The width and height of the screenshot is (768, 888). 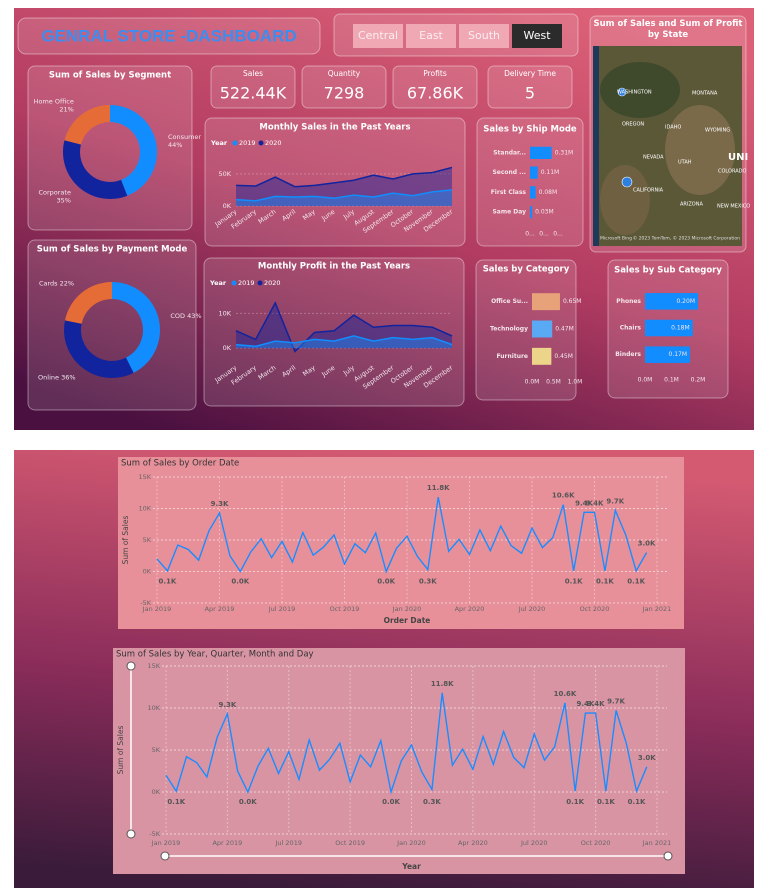 What do you see at coordinates (185, 316) in the screenshot?
I see `slice-label: COD 43%` at bounding box center [185, 316].